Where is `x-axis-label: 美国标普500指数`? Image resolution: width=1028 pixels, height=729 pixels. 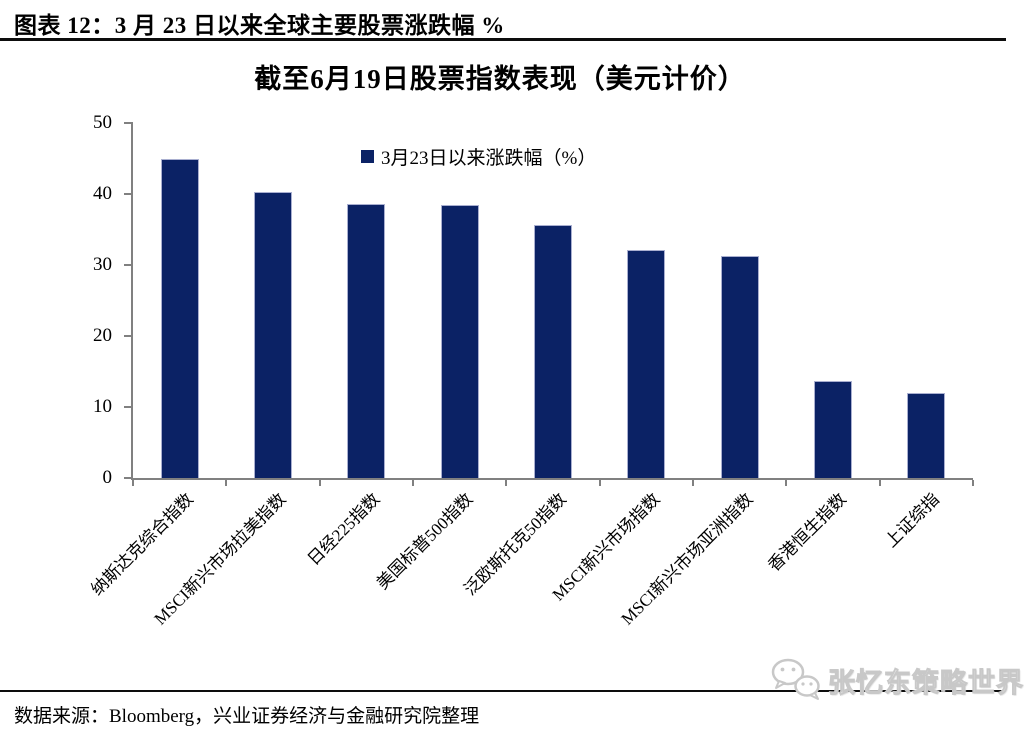
x-axis-label: 美国标普500指数 is located at coordinates (425, 541).